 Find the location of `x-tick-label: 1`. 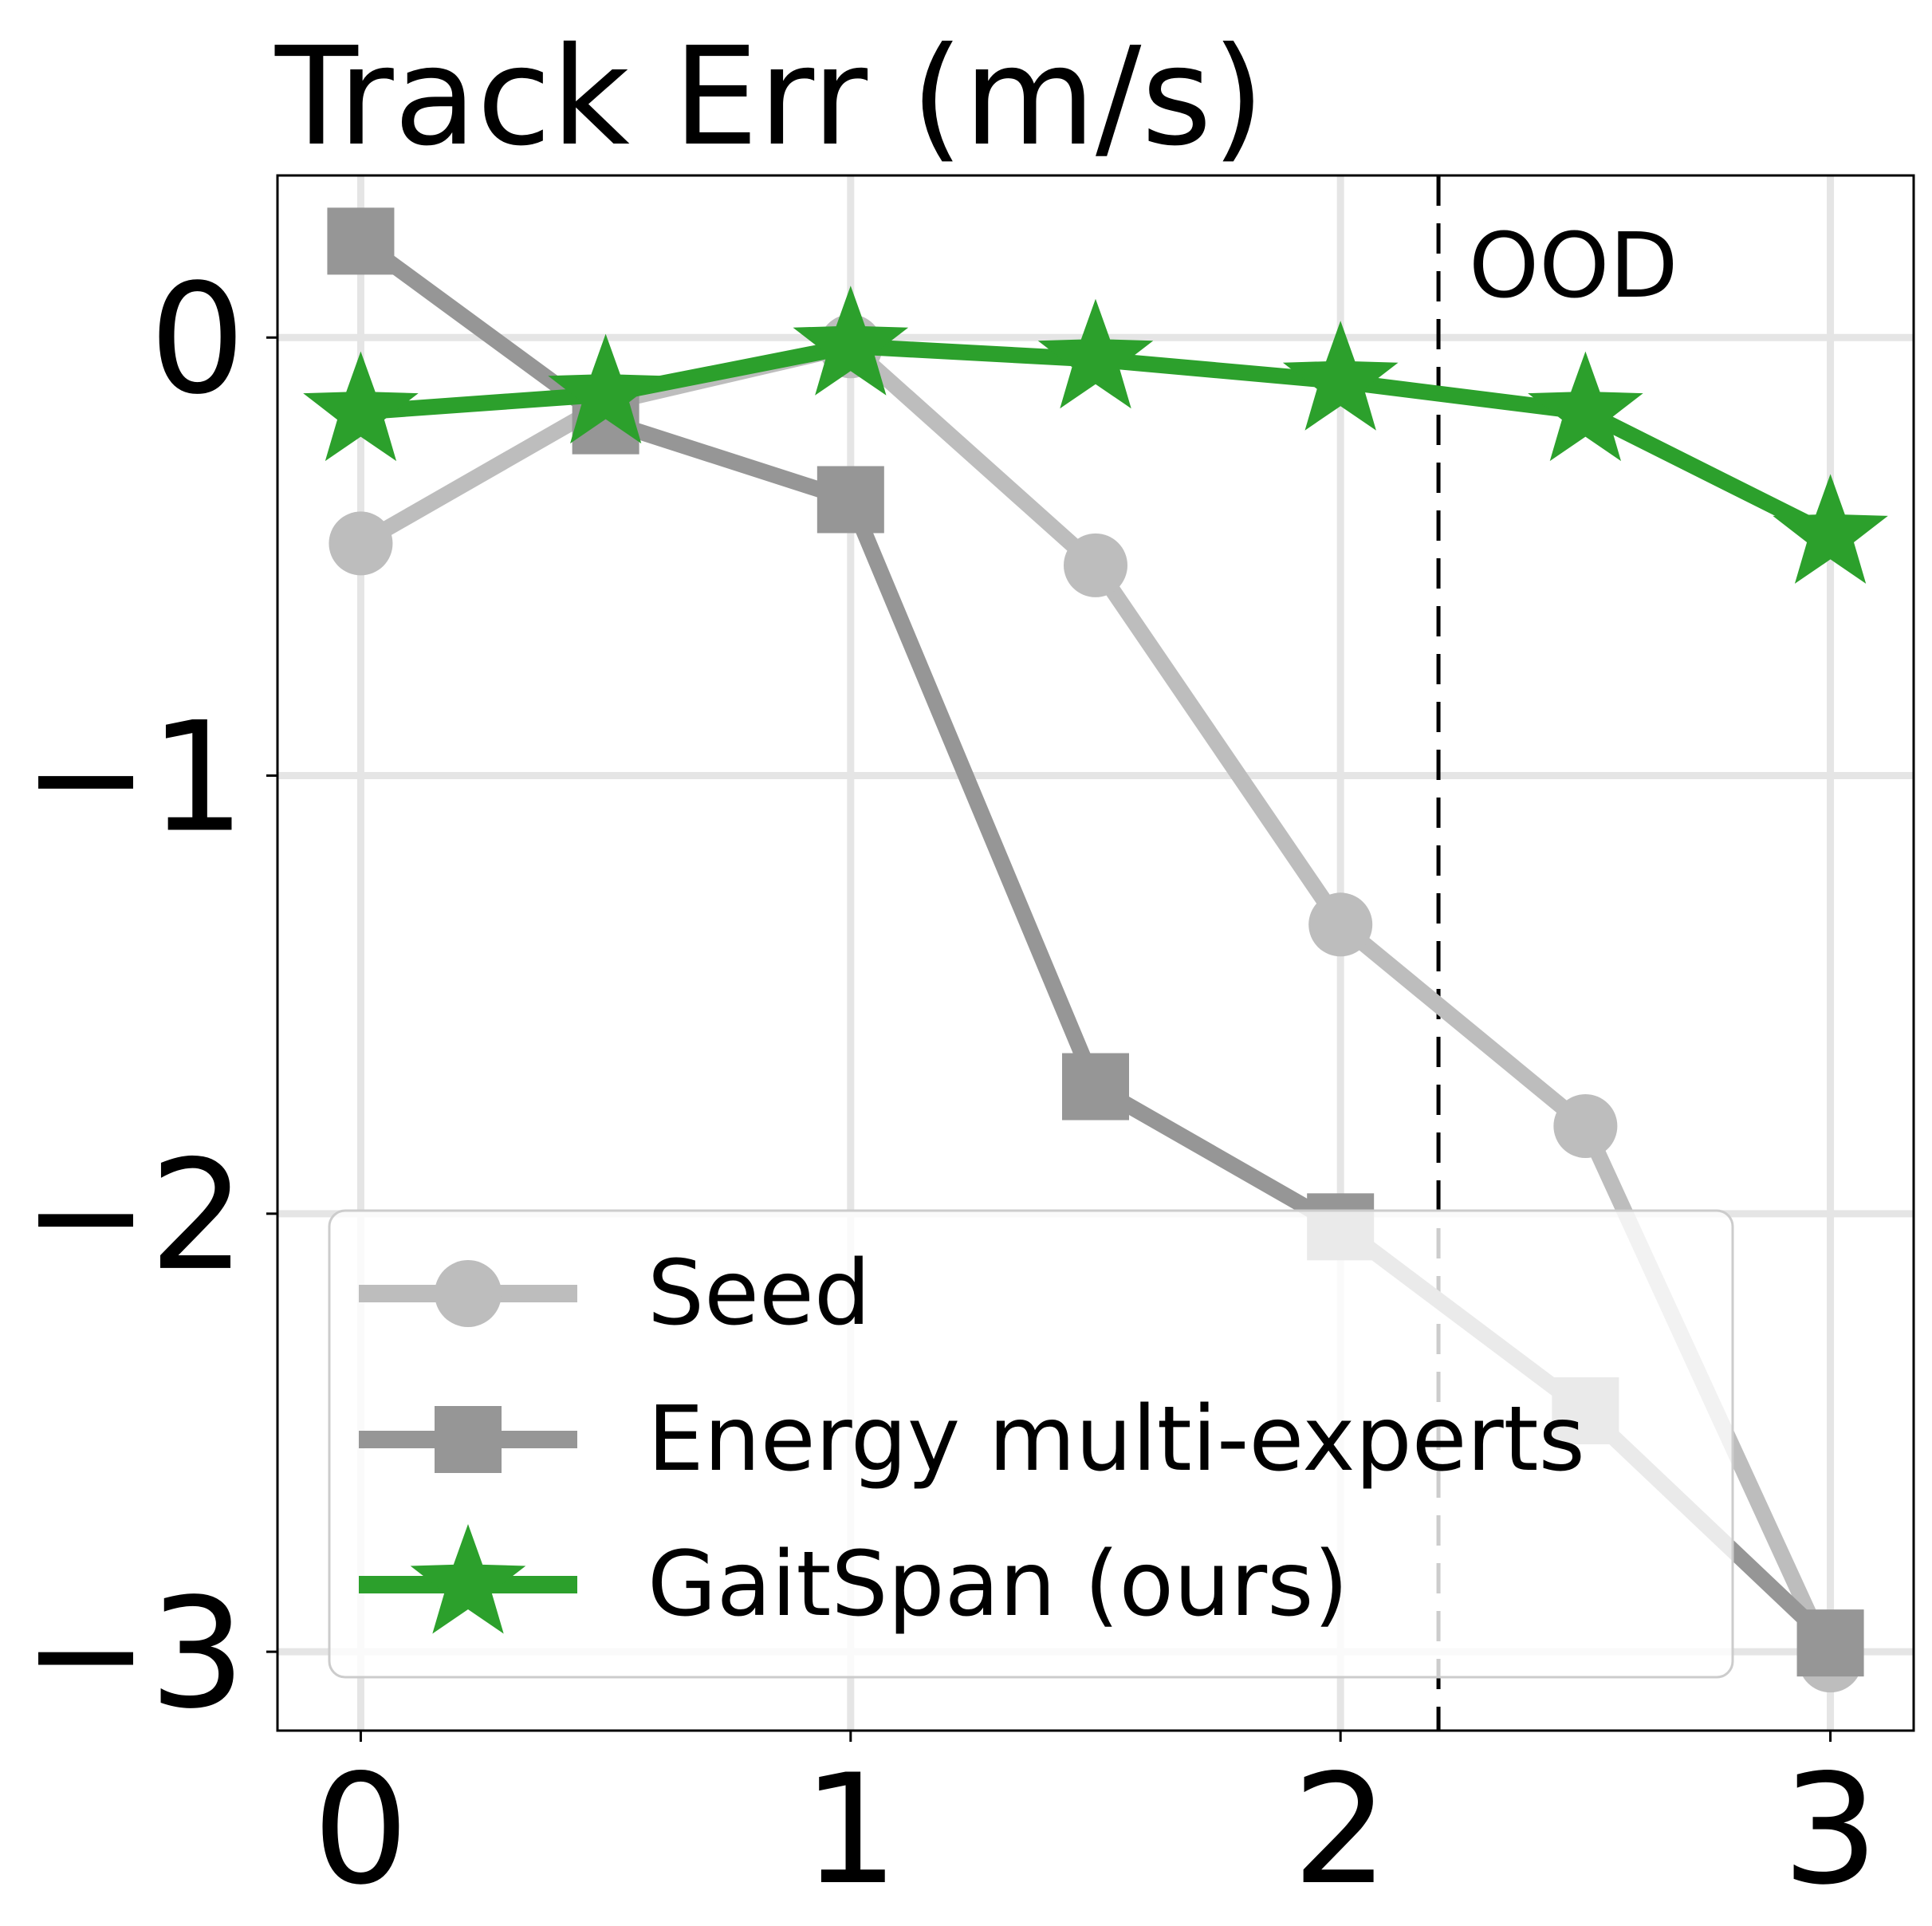

x-tick-label: 1 is located at coordinates (850, 1830).